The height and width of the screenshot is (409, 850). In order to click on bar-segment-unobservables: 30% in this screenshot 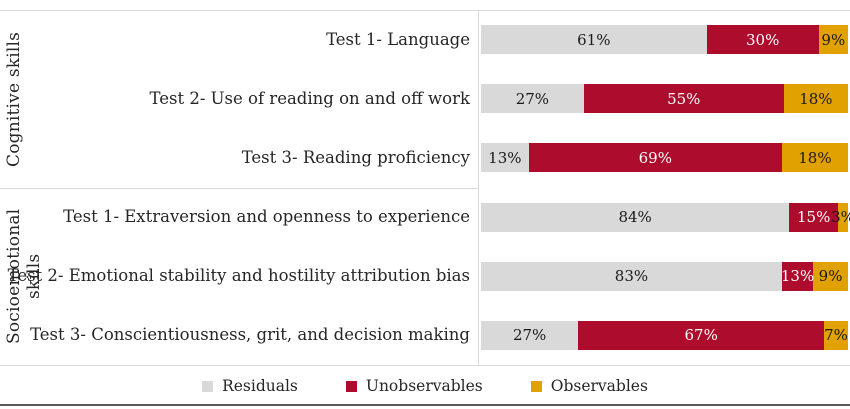, I will do `click(762, 40)`.